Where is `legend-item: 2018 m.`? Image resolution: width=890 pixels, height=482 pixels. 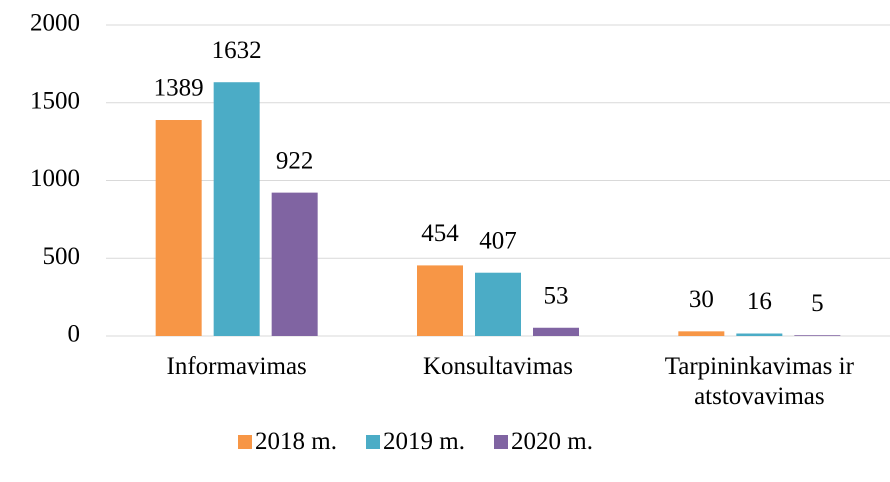 legend-item: 2018 m. is located at coordinates (287, 442).